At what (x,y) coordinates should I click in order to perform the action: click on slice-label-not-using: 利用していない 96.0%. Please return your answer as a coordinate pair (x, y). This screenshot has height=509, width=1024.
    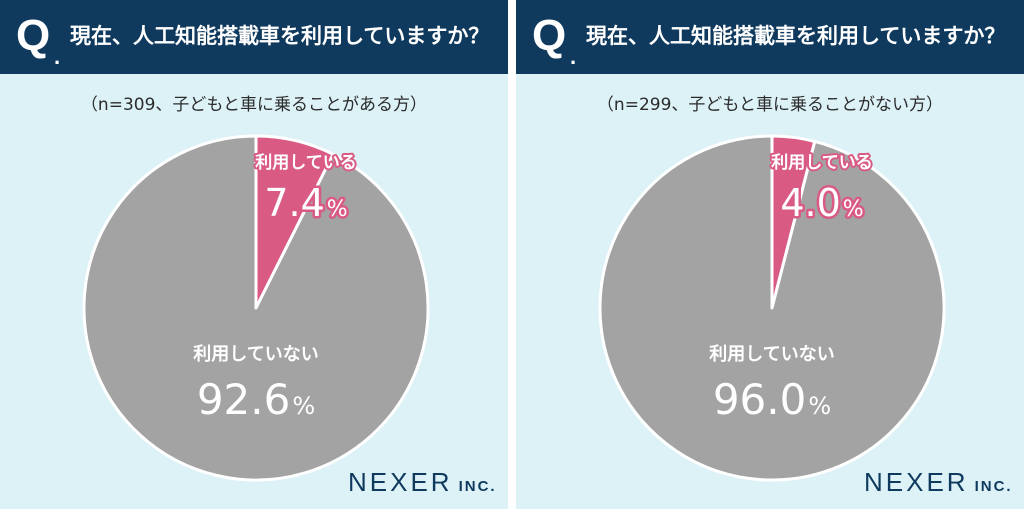
    Looking at the image, I should click on (771, 383).